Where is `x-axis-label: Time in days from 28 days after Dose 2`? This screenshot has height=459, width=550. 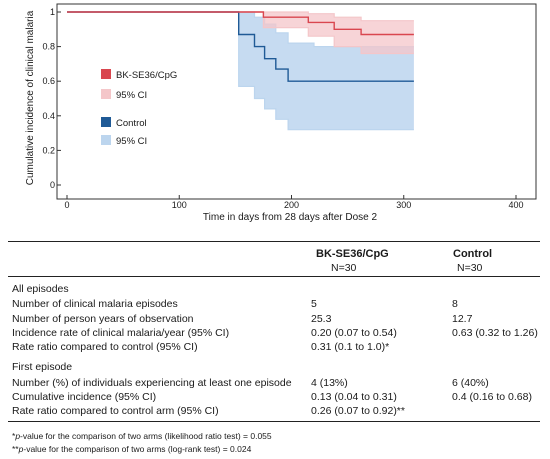 x-axis-label: Time in days from 28 days after Dose 2 is located at coordinates (290, 217).